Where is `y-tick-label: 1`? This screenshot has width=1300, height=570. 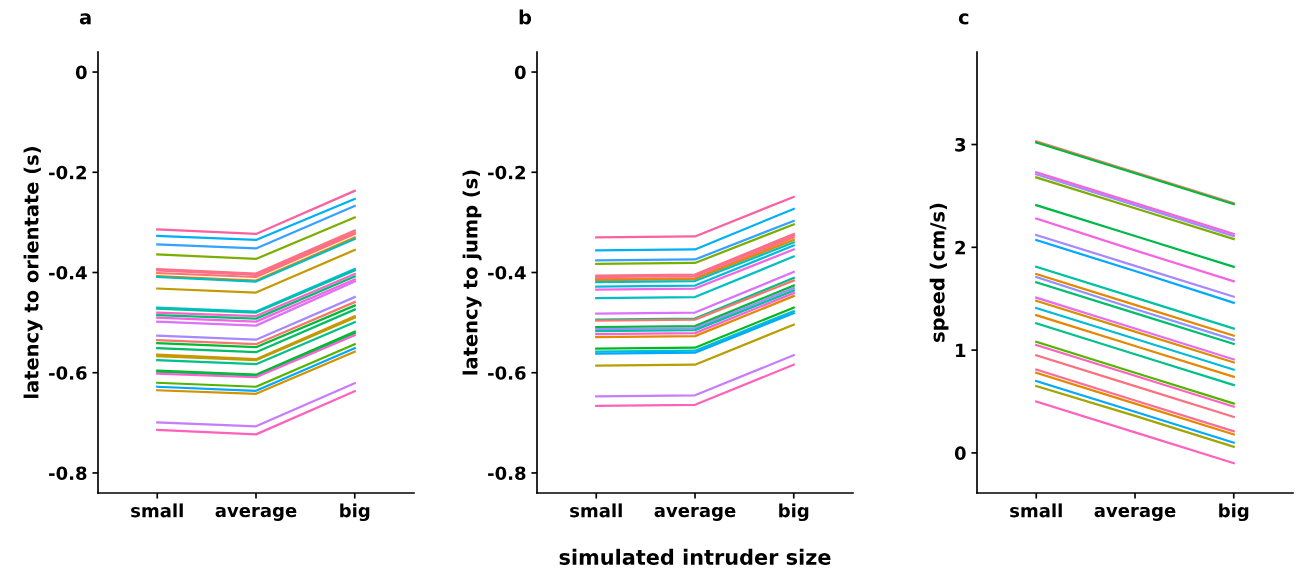 y-tick-label: 1 is located at coordinates (961, 350).